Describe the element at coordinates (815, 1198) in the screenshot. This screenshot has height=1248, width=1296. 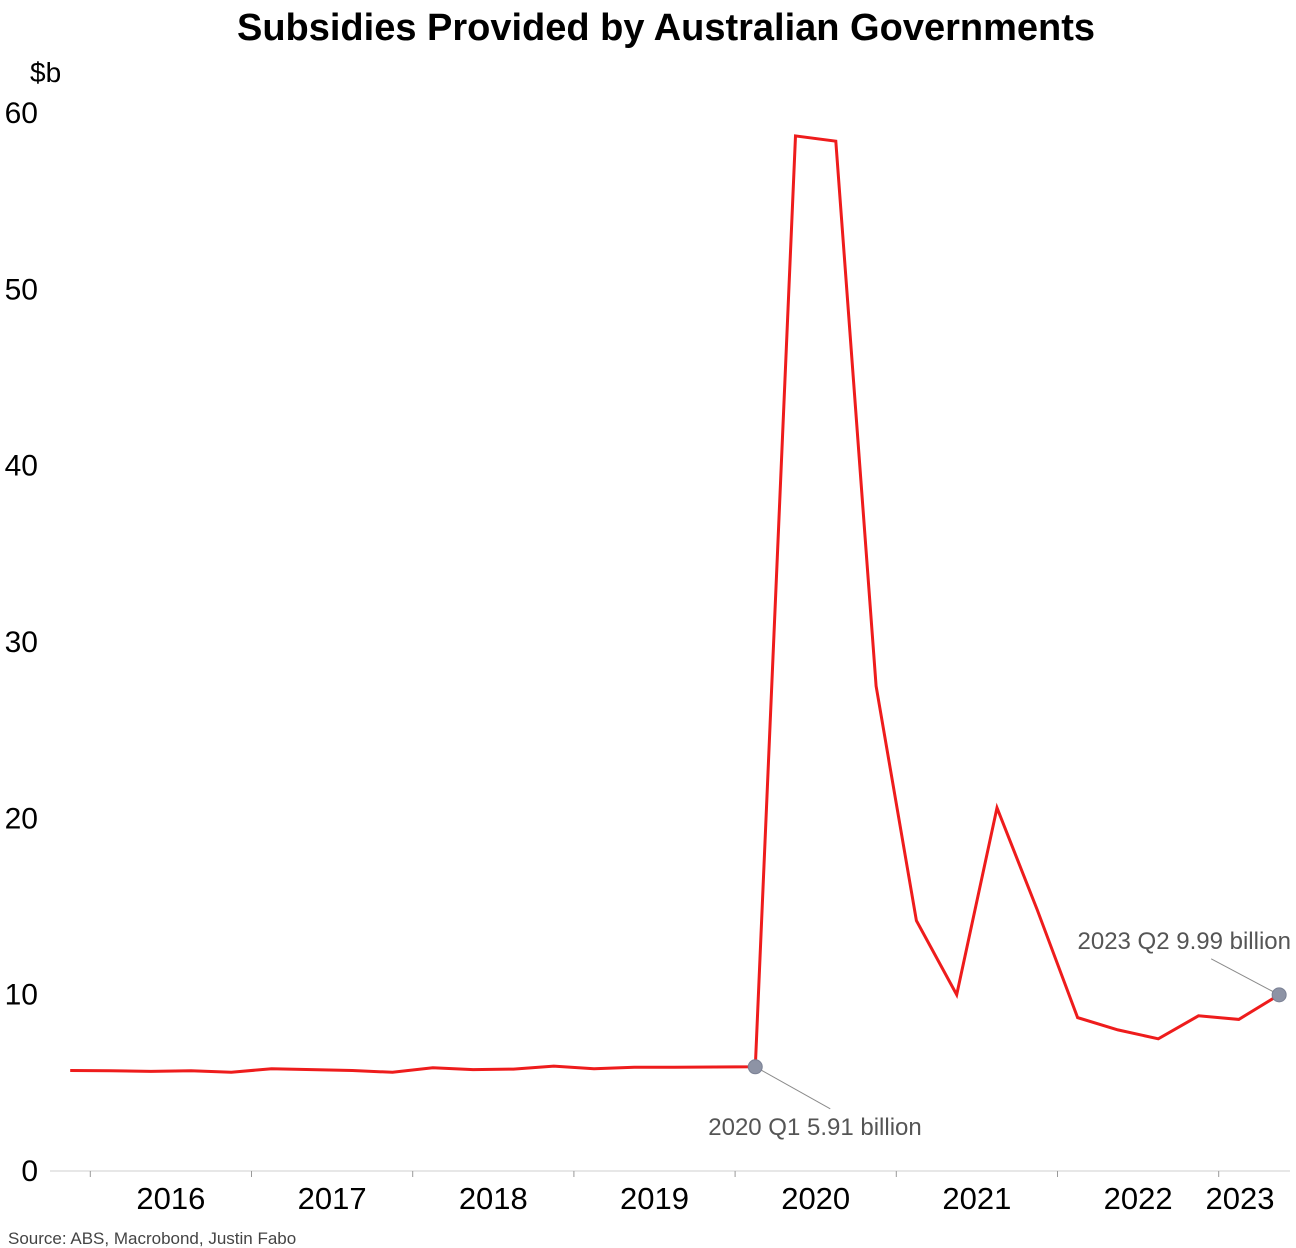
I see `x-tick-label: 2020` at that location.